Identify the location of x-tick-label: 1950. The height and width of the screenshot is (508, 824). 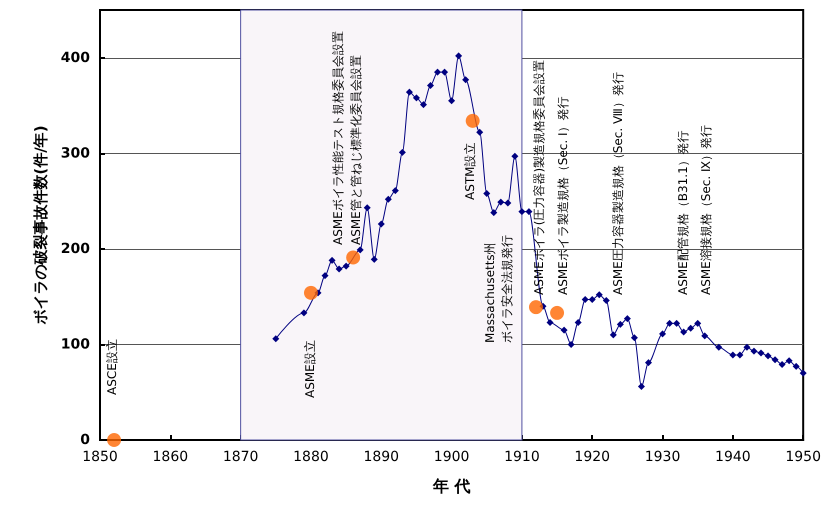
(803, 457).